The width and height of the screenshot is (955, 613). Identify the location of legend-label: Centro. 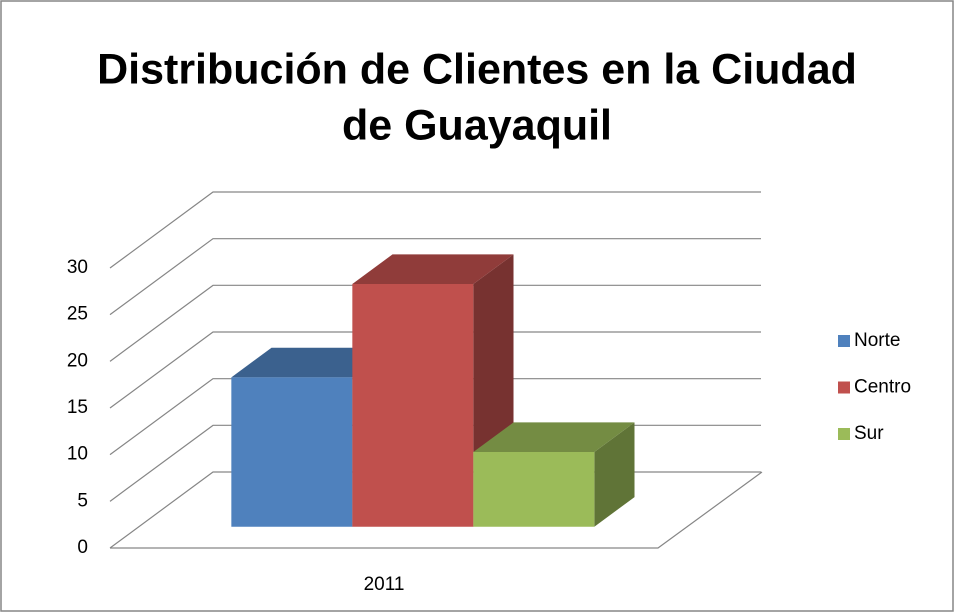
(882, 387).